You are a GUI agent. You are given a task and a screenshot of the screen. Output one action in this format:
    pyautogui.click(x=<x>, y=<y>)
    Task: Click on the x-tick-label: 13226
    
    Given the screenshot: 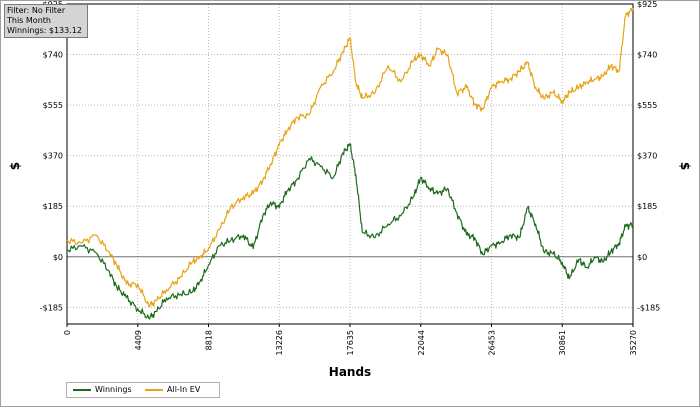 What is the action you would take?
    pyautogui.click(x=279, y=342)
    